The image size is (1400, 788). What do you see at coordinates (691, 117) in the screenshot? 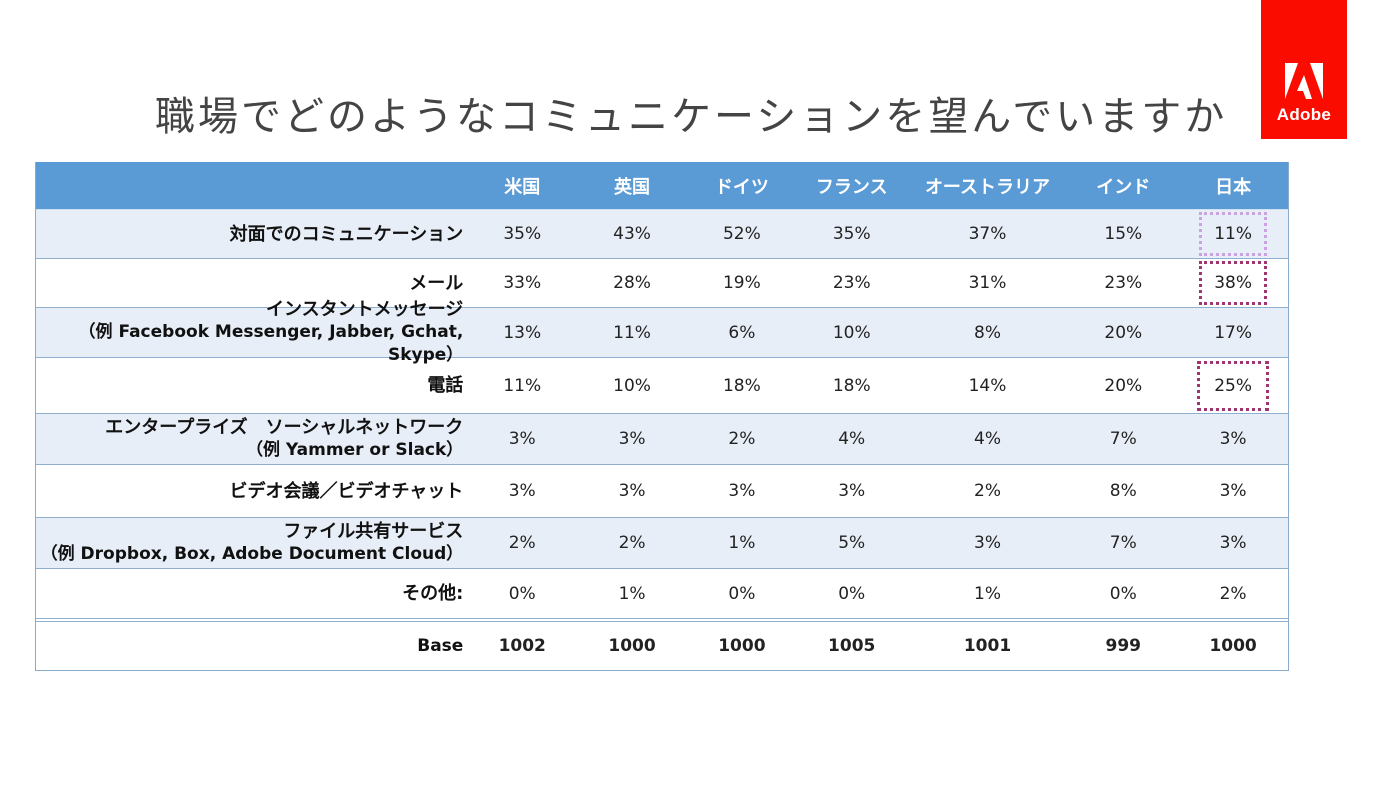
I see `slide-title: 職場でどのようなコミュニケーションを望んでいますか` at bounding box center [691, 117].